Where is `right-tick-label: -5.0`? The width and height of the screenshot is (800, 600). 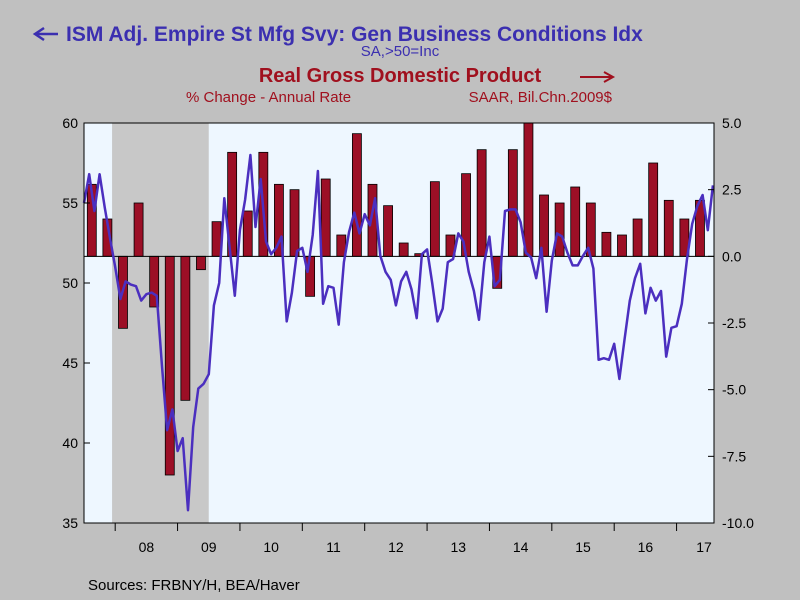
right-tick-label: -5.0 is located at coordinates (734, 390).